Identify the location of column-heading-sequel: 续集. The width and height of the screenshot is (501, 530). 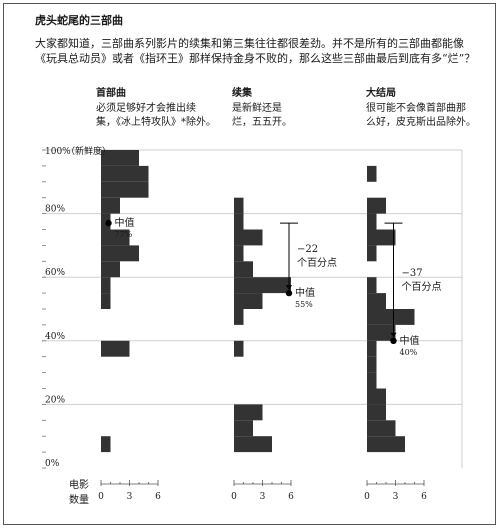
(242, 93).